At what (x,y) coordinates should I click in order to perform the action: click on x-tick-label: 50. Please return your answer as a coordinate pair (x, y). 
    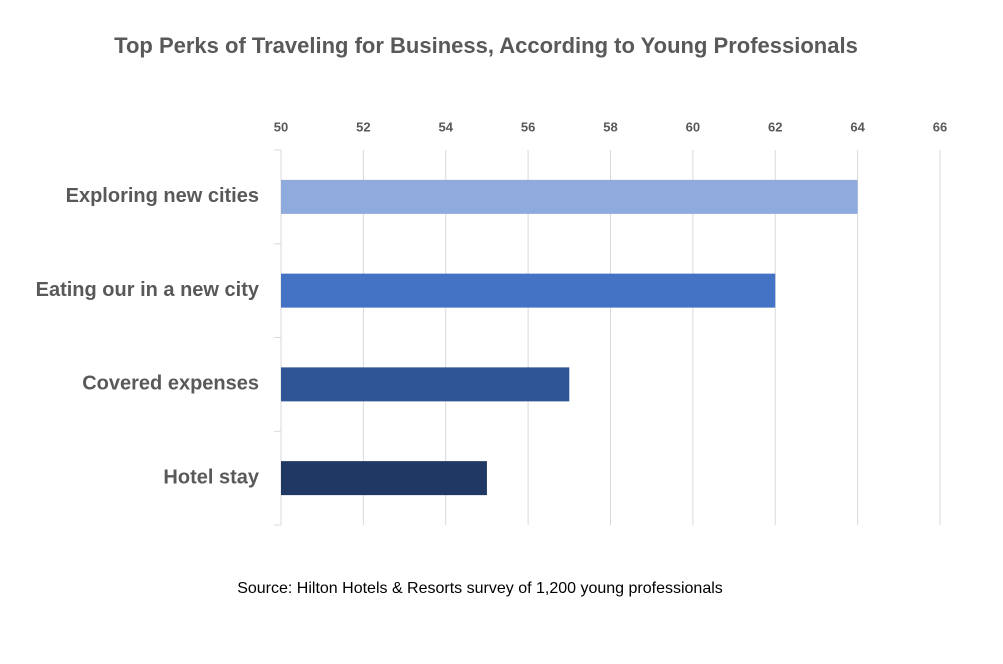
    Looking at the image, I should click on (281, 126).